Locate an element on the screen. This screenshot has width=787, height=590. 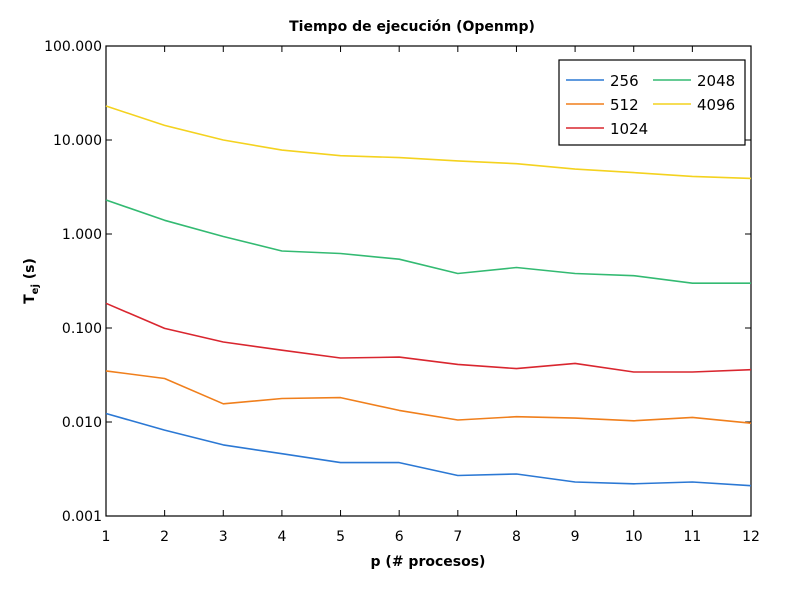
legend-label-512: 512 is located at coordinates (624, 105).